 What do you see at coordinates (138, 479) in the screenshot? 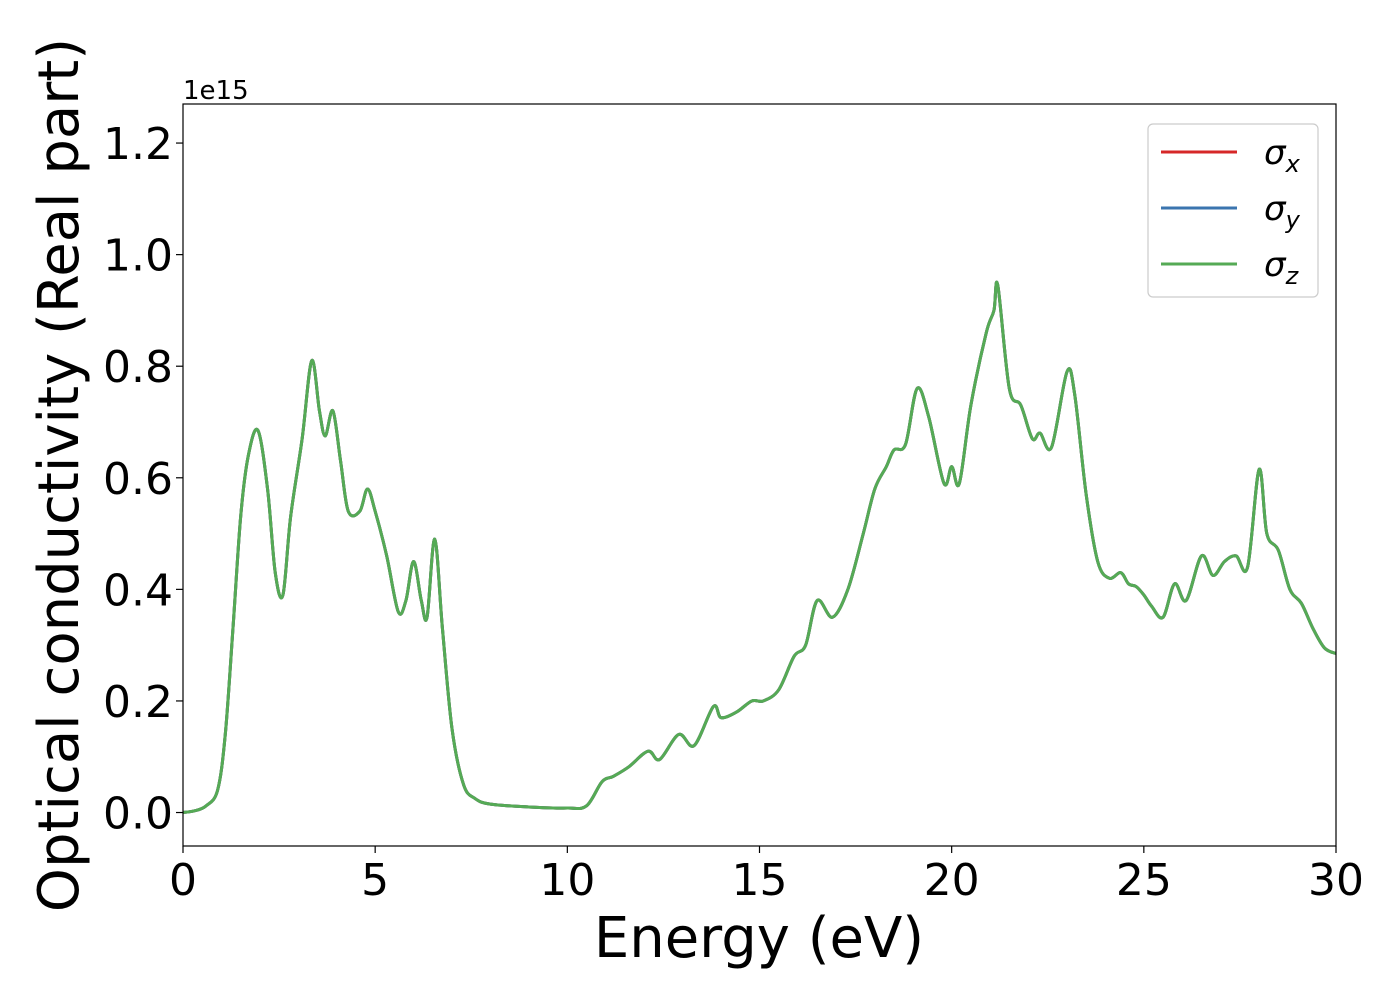
I see `y-tick-label: 0.6` at bounding box center [138, 479].